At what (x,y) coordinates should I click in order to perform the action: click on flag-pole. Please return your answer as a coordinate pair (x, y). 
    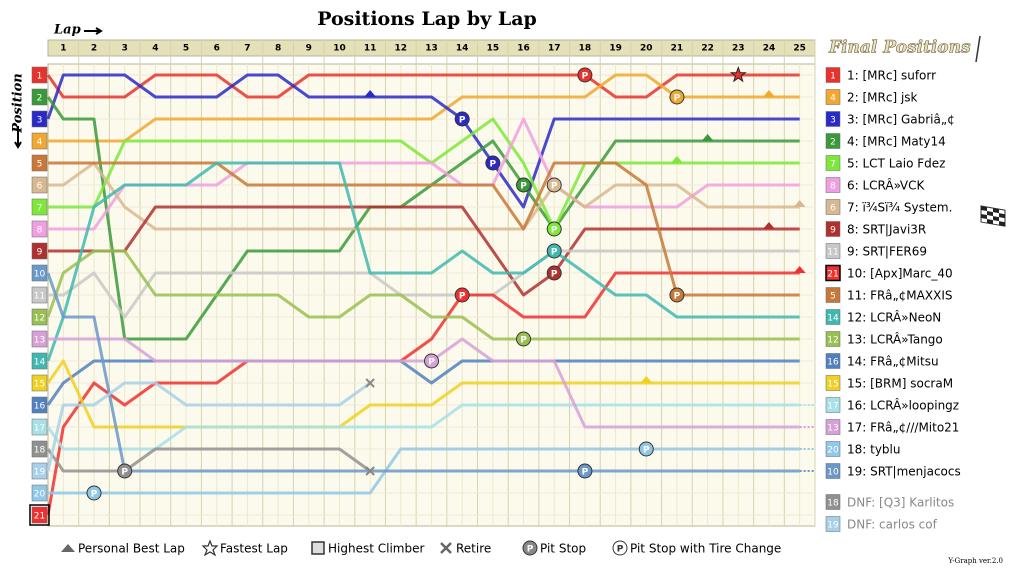
    Looking at the image, I should click on (978, 49).